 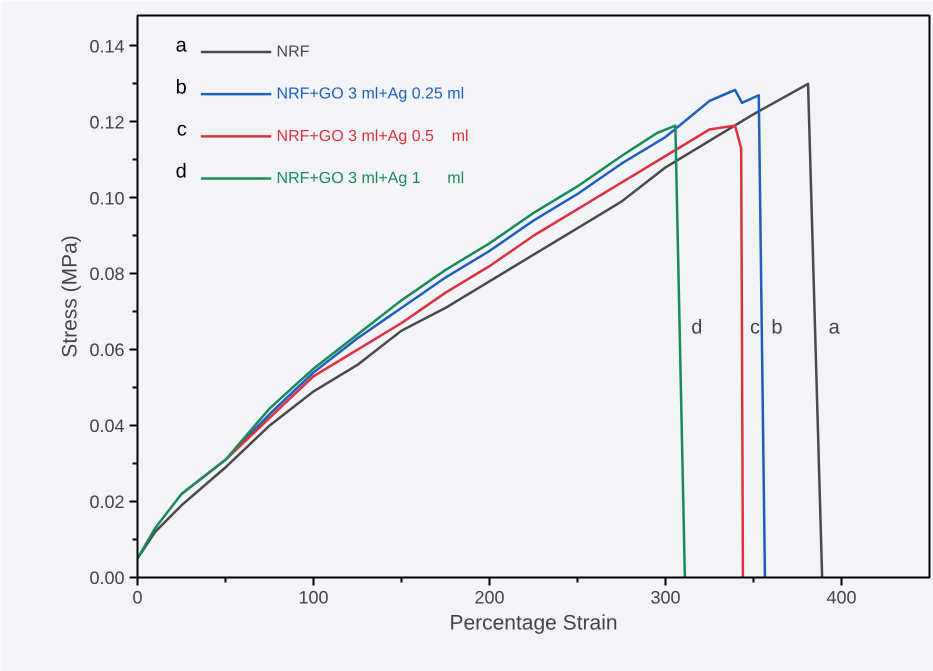 What do you see at coordinates (370, 94) in the screenshot?
I see `legend-label: NRF+GO 3 ml+Ag 0.25 ml` at bounding box center [370, 94].